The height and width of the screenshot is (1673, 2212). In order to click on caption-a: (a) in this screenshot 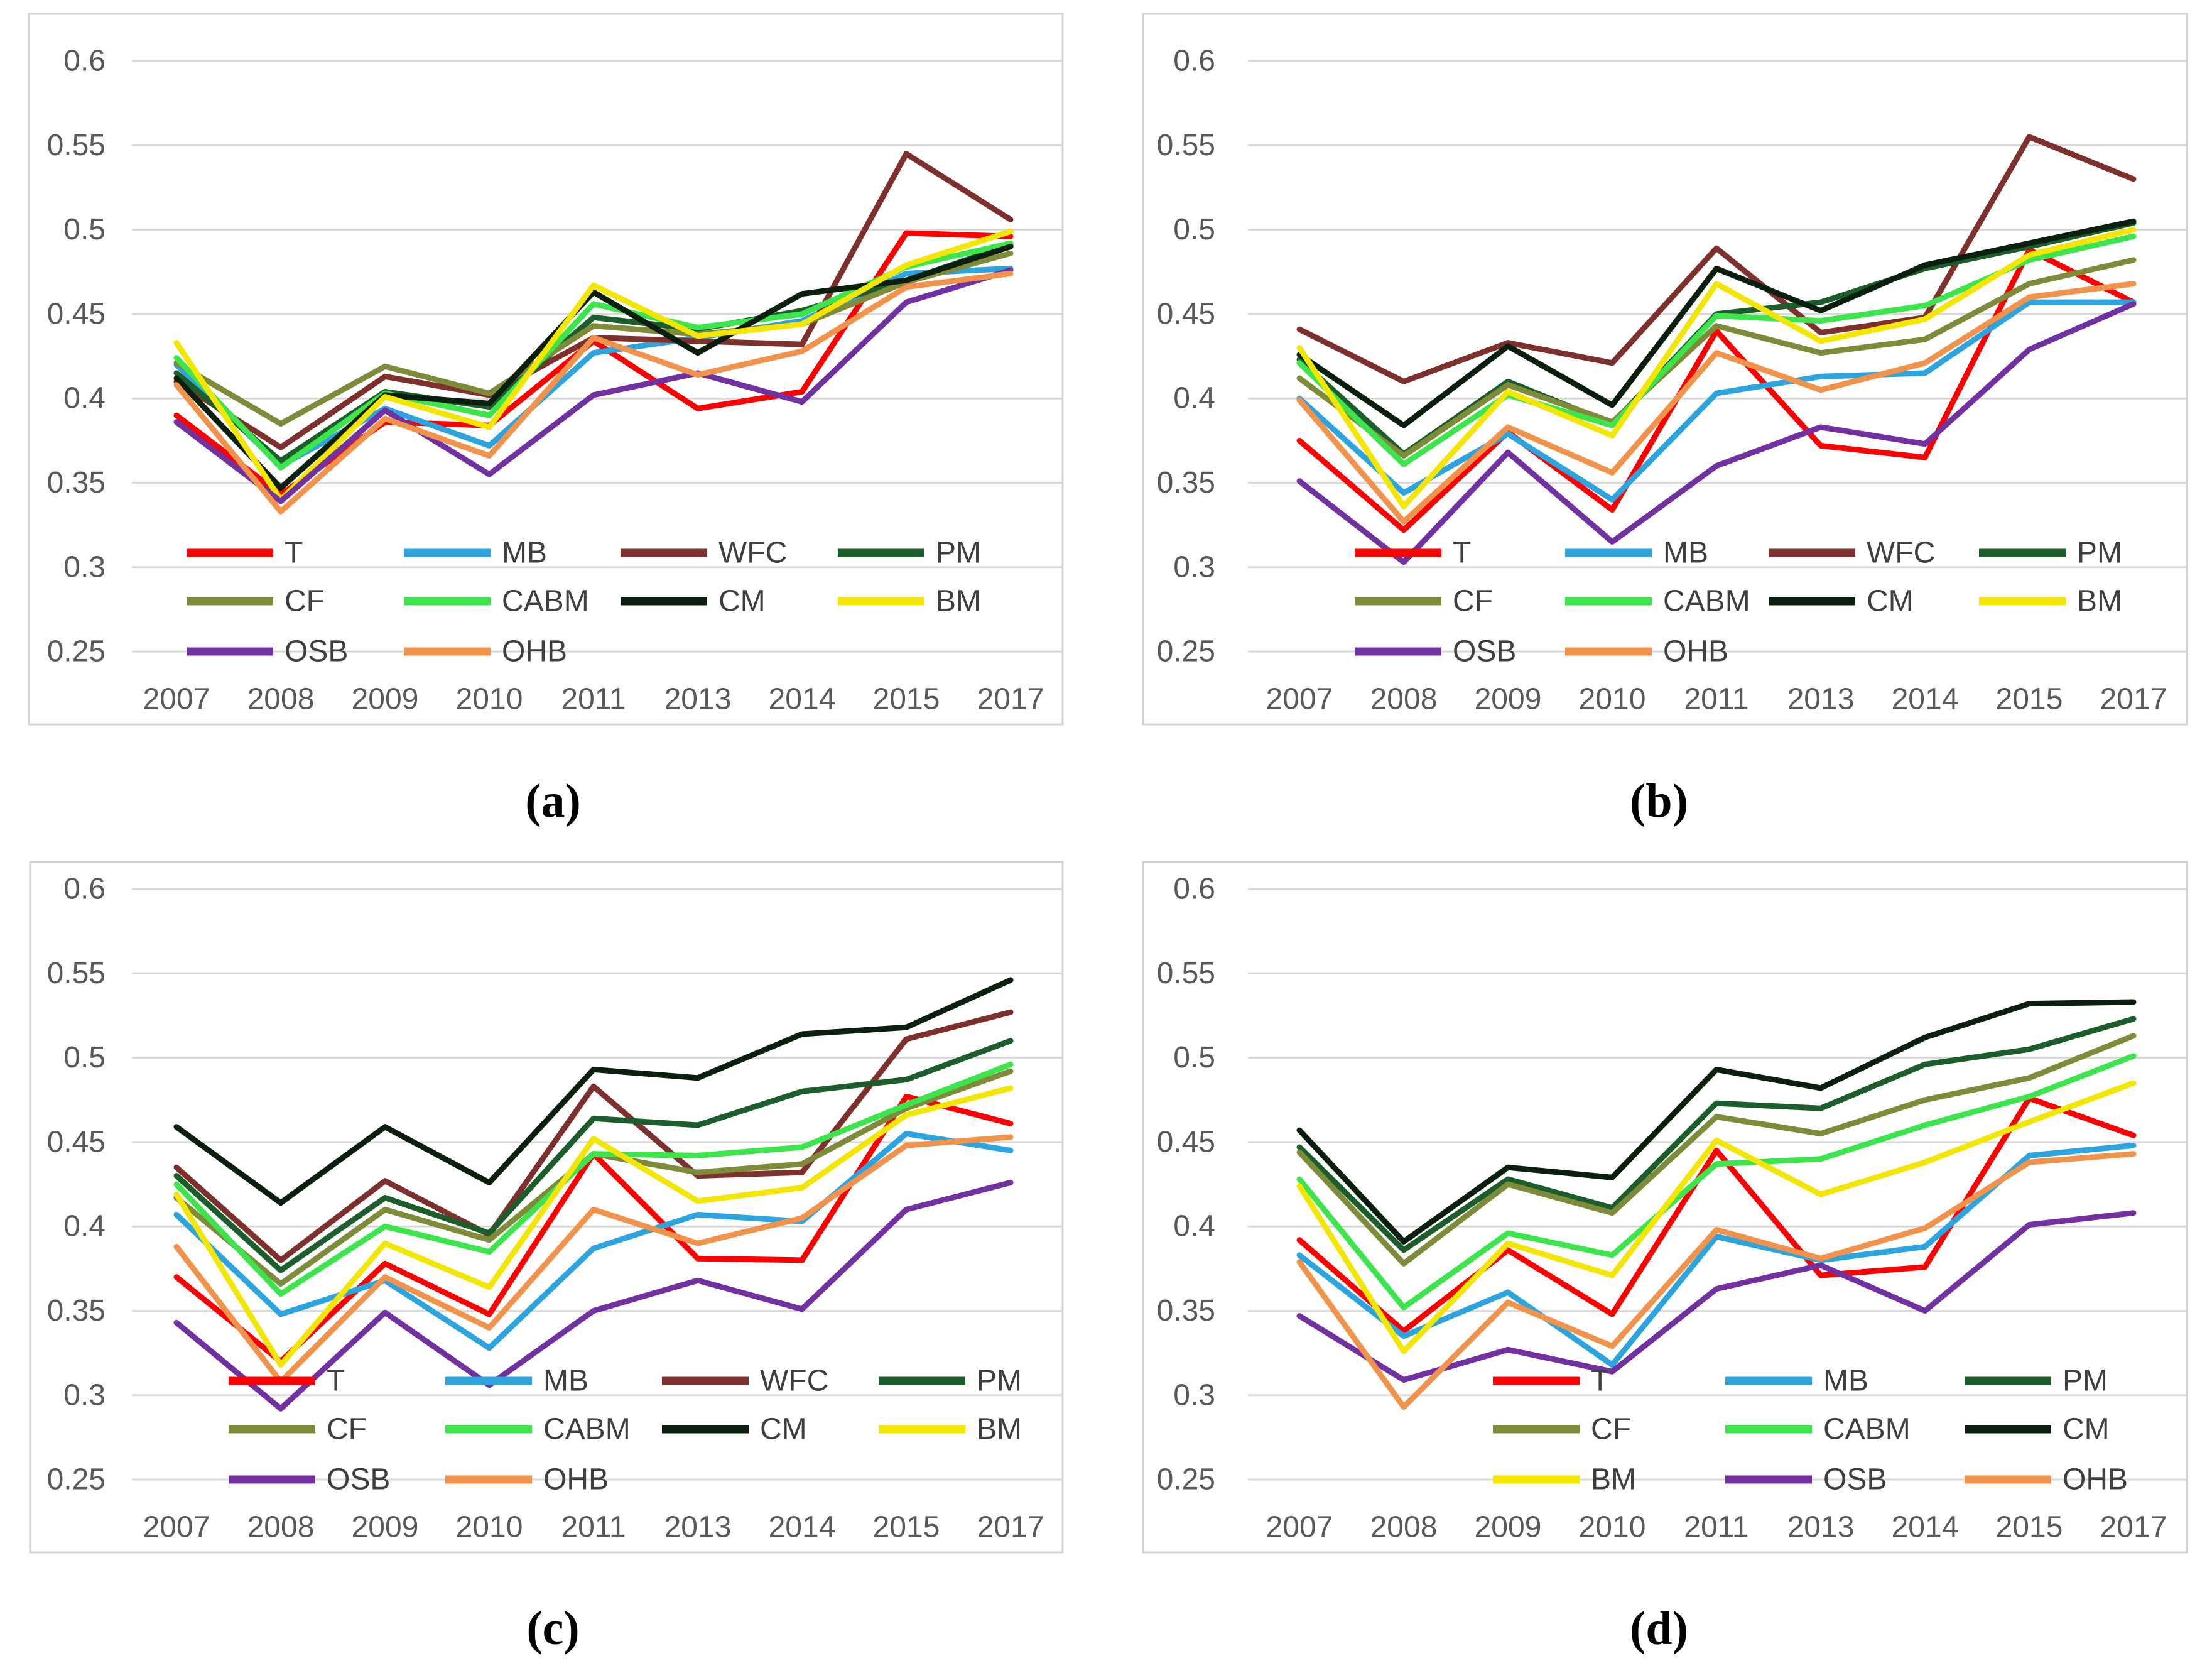, I will do `click(553, 801)`.